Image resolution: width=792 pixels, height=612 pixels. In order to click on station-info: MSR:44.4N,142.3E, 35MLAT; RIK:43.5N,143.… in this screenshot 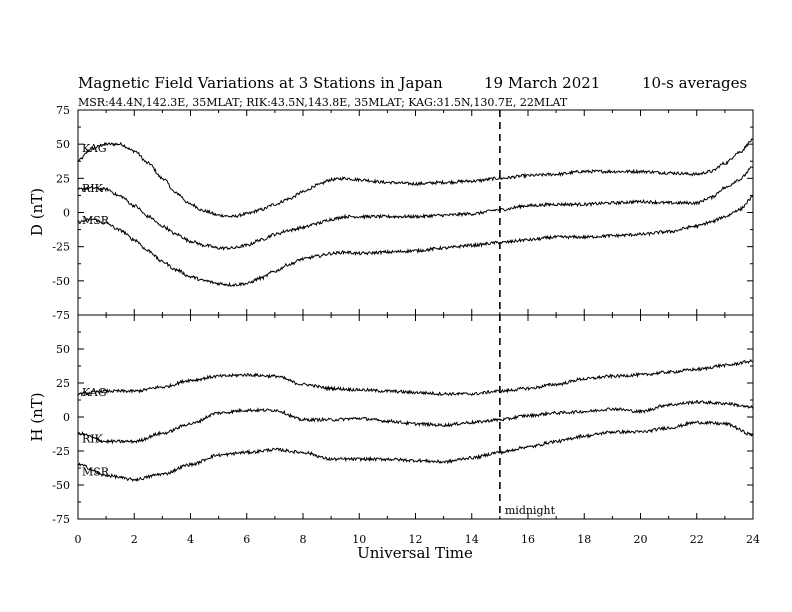, I will do `click(323, 102)`.